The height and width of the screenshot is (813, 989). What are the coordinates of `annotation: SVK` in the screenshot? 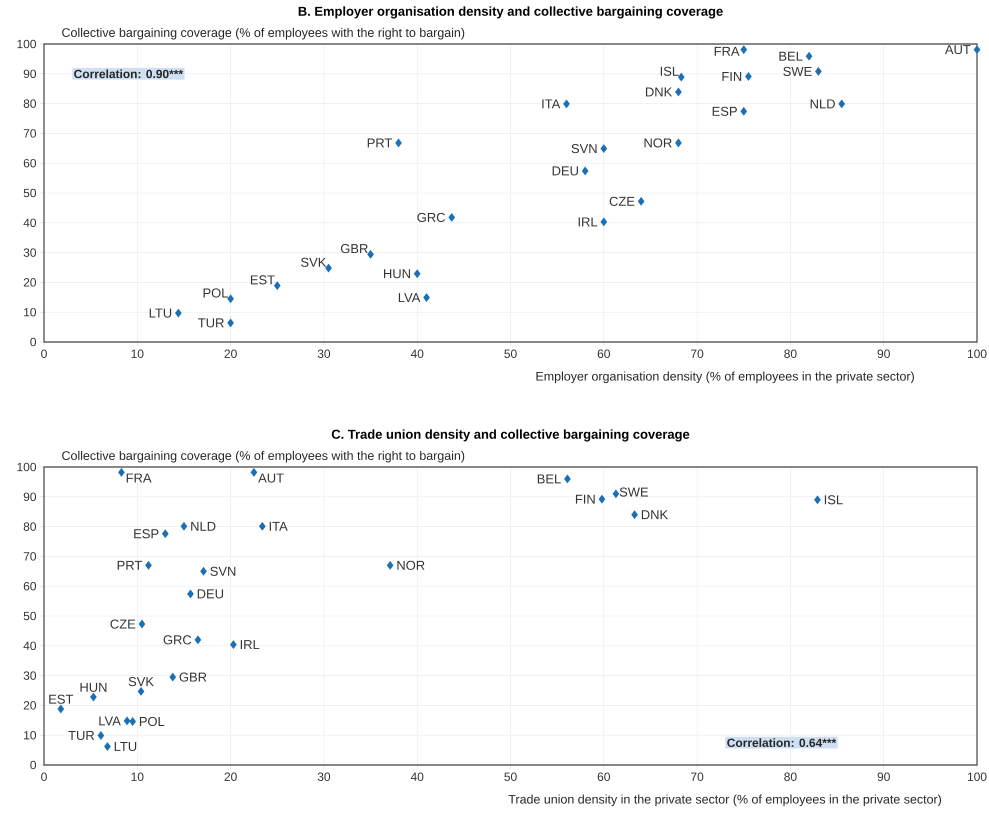 It's located at (313, 262).